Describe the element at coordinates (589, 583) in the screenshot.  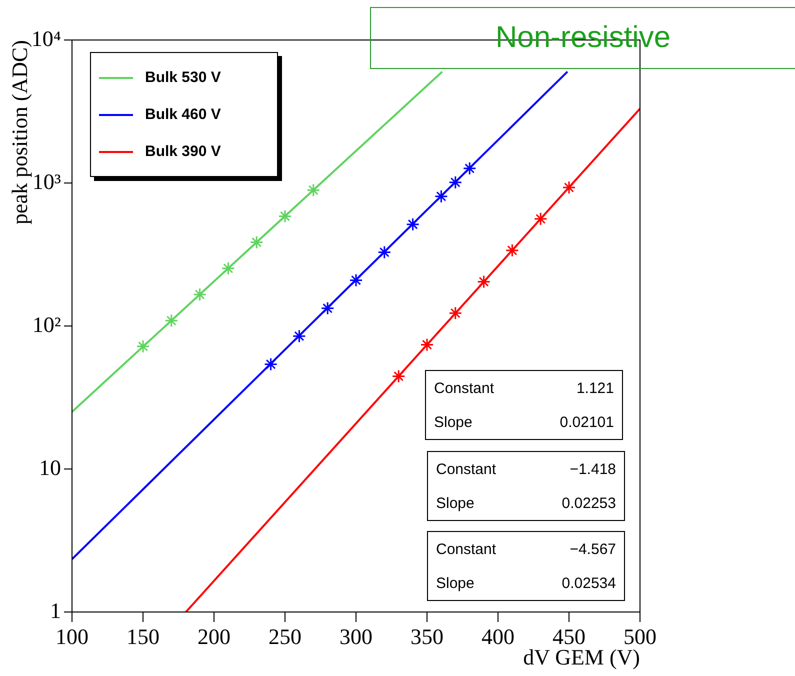
I see `annotation: 0.02534` at that location.